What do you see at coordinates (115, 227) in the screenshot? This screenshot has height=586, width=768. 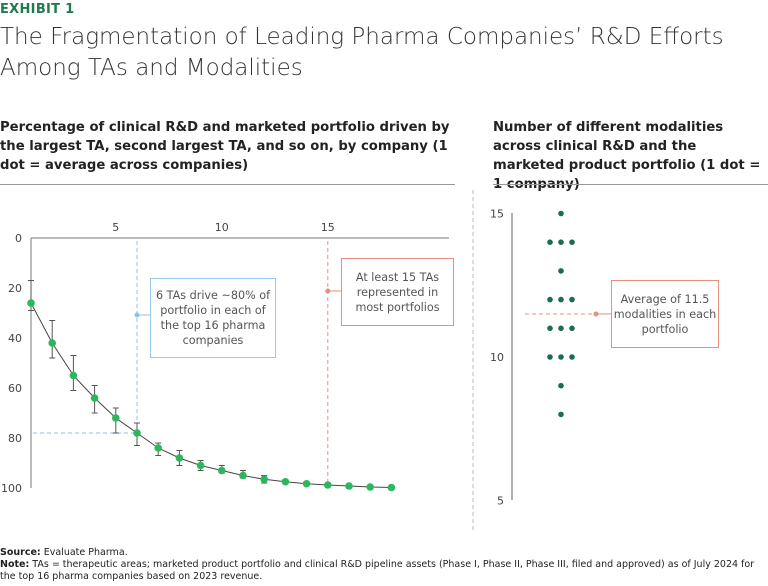 I see `x-tick-label: 5` at bounding box center [115, 227].